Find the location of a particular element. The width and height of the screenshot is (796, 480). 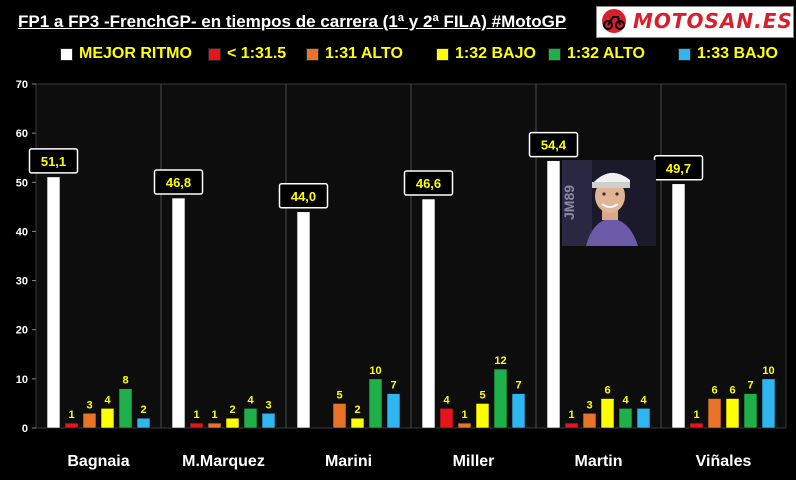

legend-item: < 1:31.5 is located at coordinates (247, 54).